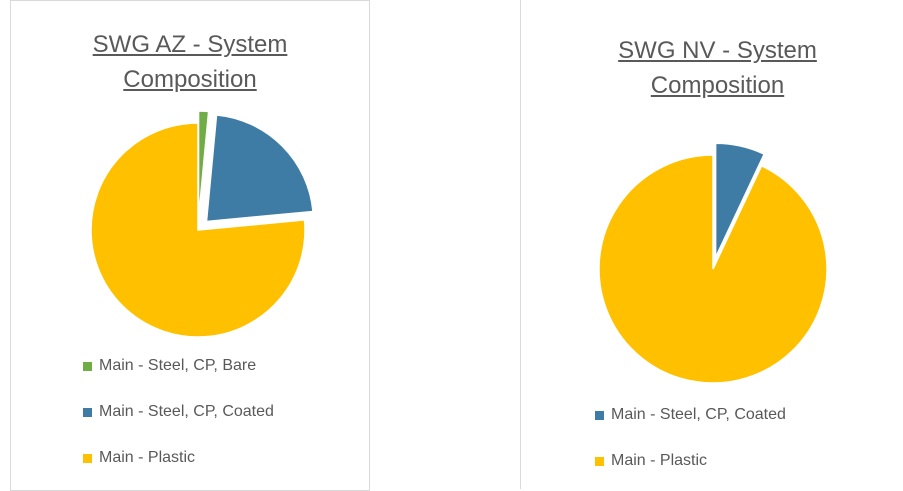 The height and width of the screenshot is (491, 903). I want to click on chart-title: SWG AZ - System Composition, so click(190, 62).